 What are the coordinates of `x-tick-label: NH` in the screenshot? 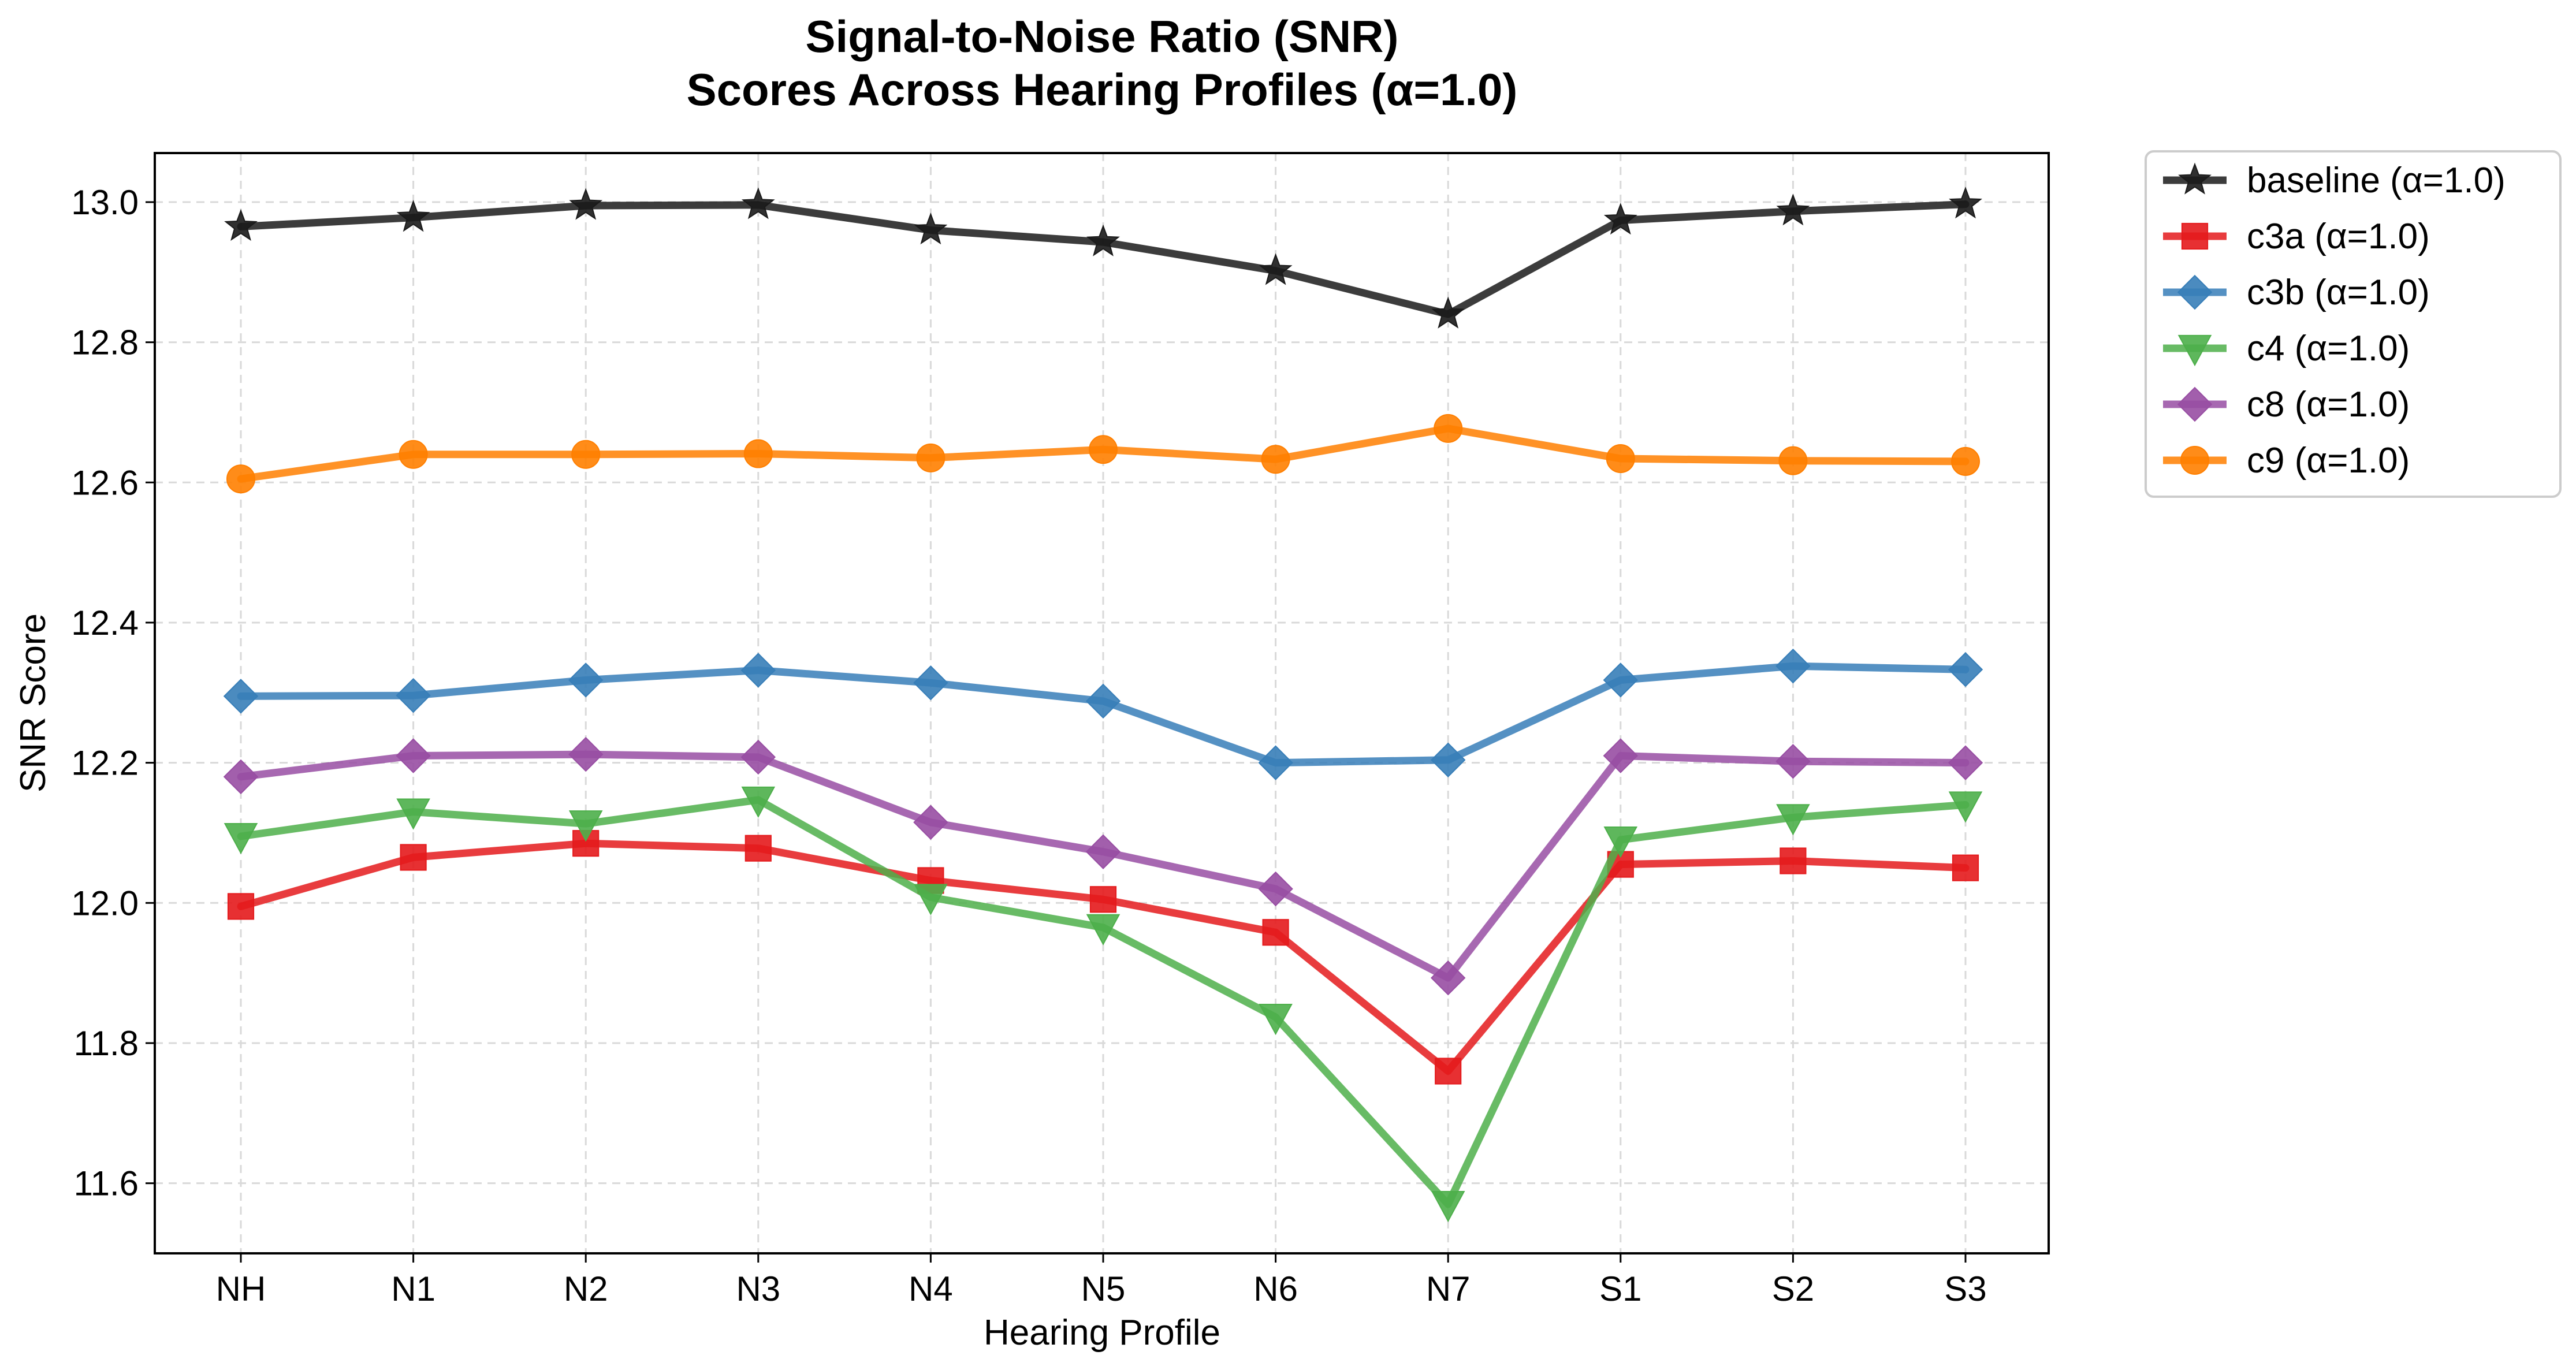 It's located at (241, 1289).